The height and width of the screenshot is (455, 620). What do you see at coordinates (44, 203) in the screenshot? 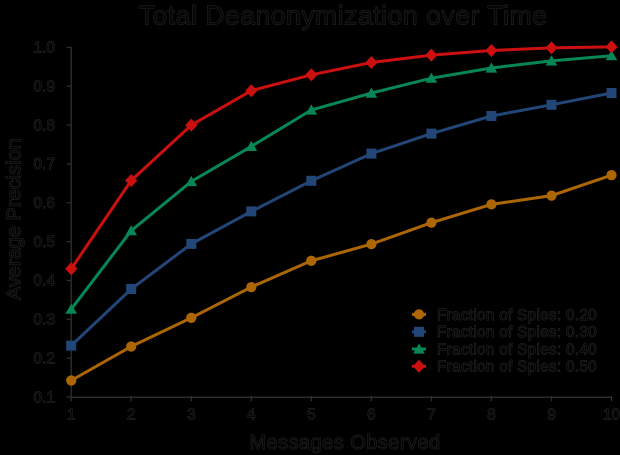
I see `svg-text: 0.6` at bounding box center [44, 203].